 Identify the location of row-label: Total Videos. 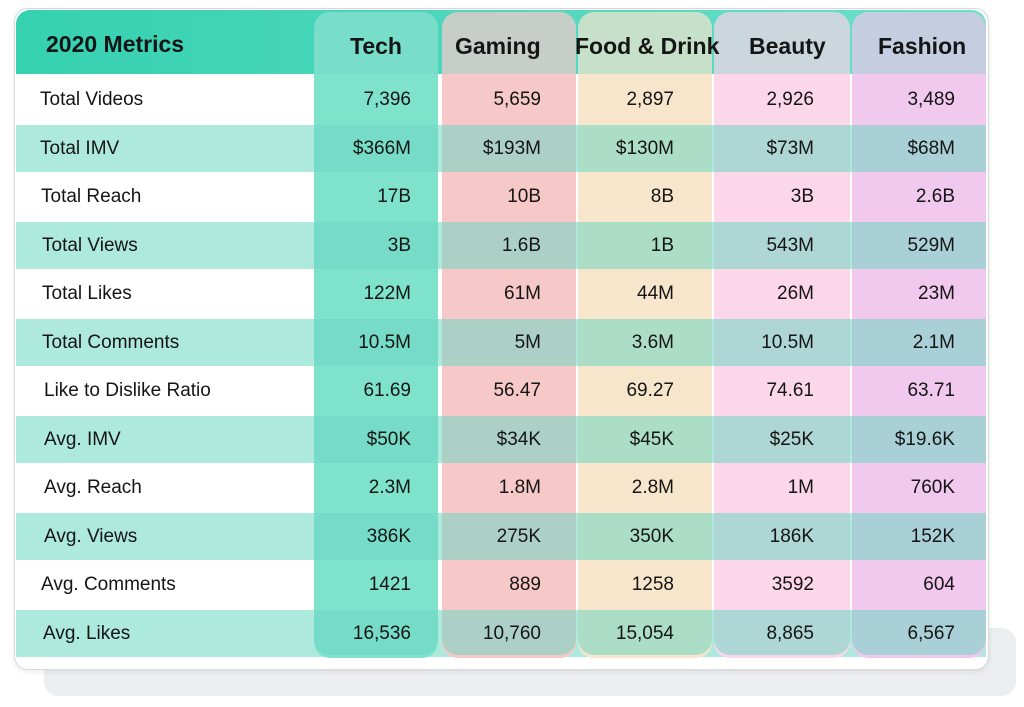
(92, 99).